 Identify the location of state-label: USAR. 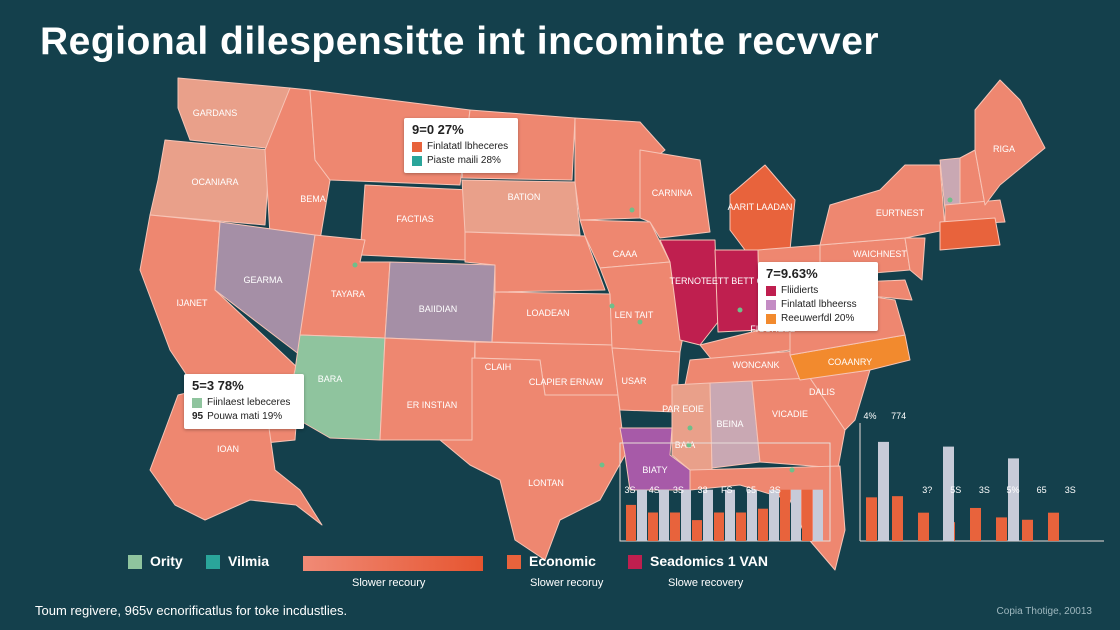
(634, 381).